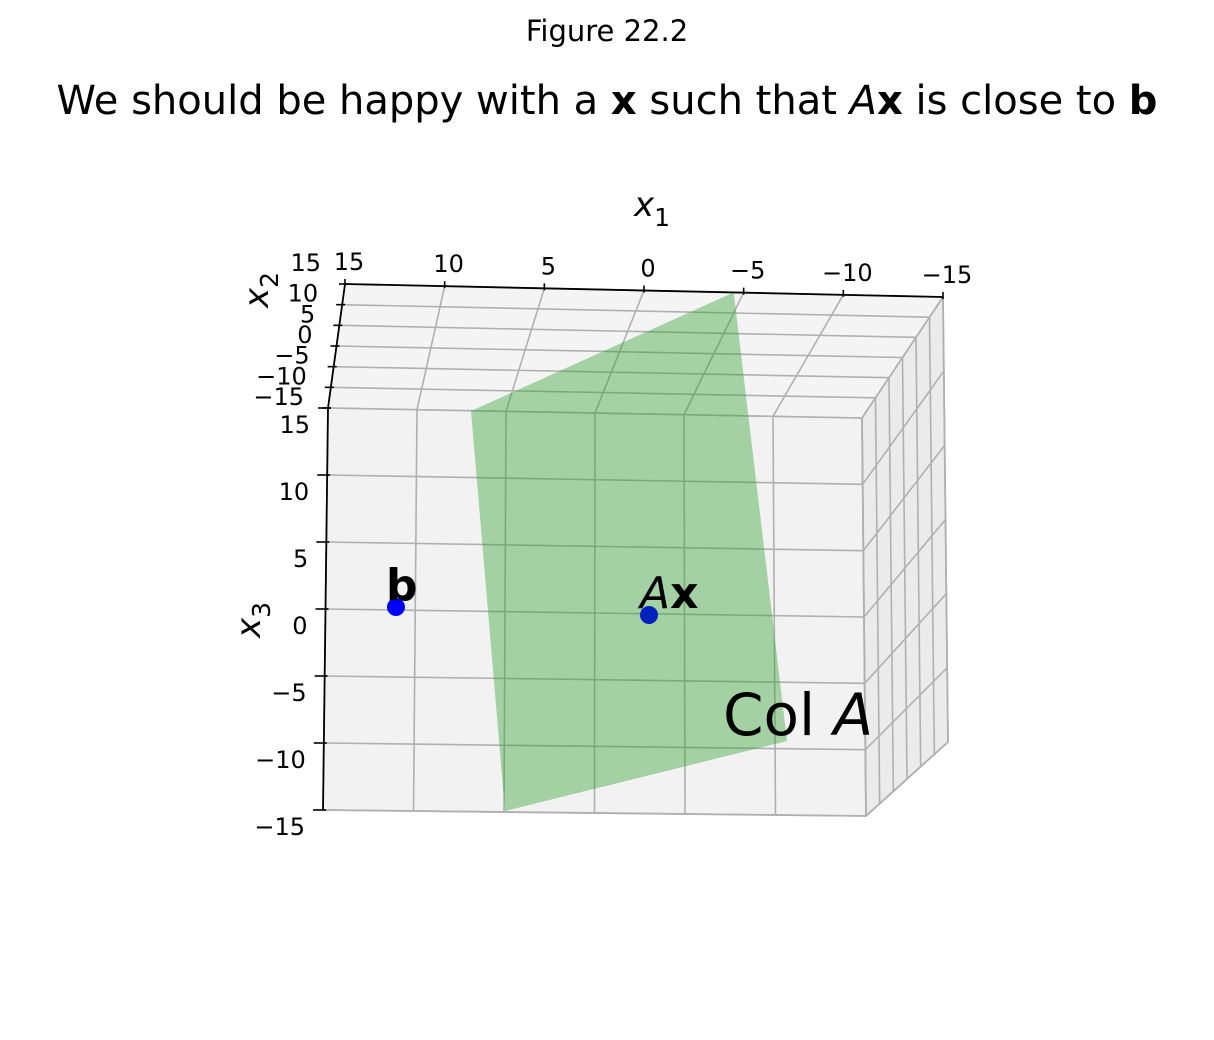 The height and width of the screenshot is (1040, 1214). What do you see at coordinates (651, 208) in the screenshot?
I see `x1-axis-label: x1` at bounding box center [651, 208].